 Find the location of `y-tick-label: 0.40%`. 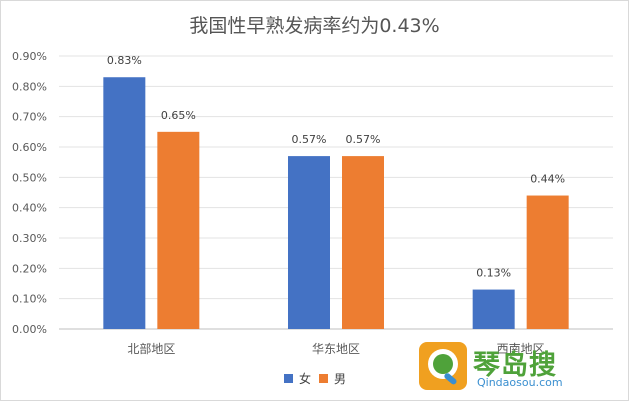

y-tick-label: 0.40% is located at coordinates (29, 208).